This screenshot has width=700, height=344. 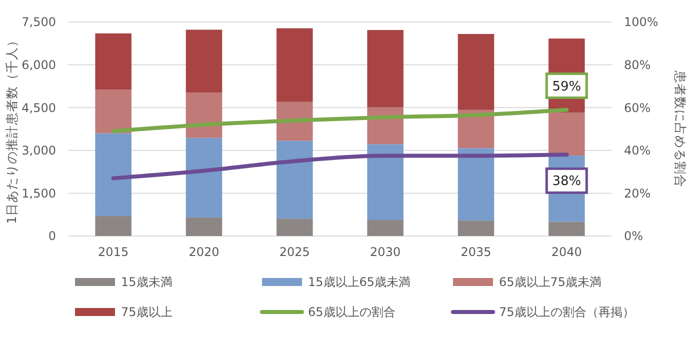 I want to click on y-axis-title: 1日あたりの推計患者数（千人）, so click(x=11, y=129).